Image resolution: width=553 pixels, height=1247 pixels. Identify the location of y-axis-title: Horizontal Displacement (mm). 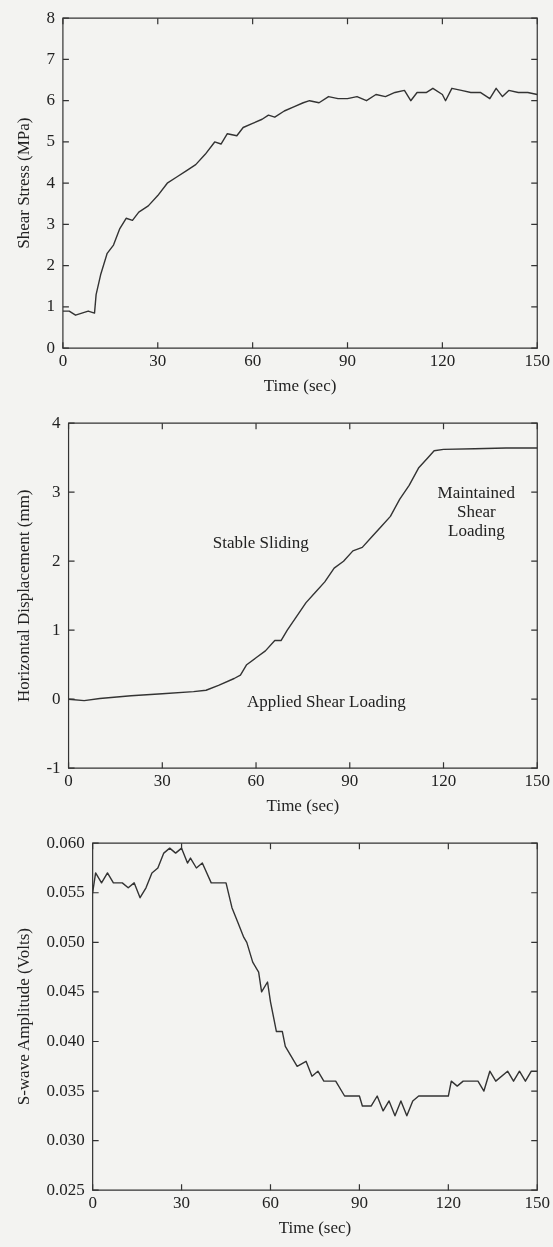
(23, 595).